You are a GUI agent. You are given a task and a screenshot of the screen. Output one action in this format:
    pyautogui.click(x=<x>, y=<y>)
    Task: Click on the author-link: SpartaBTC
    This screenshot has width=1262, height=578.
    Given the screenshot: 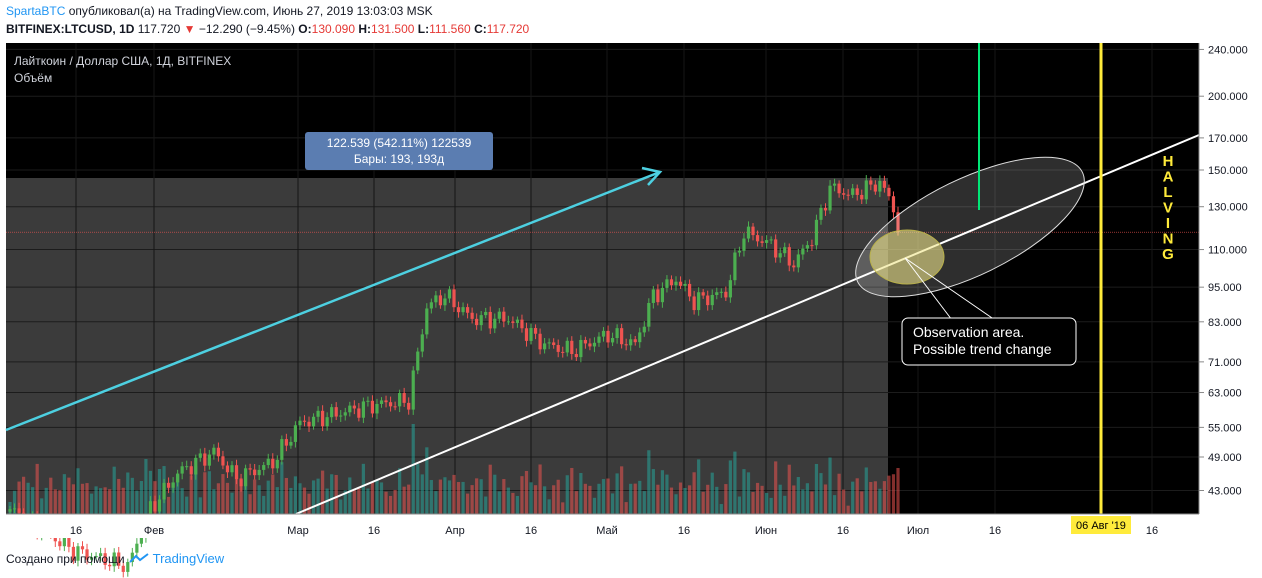 What is the action you would take?
    pyautogui.click(x=36, y=11)
    